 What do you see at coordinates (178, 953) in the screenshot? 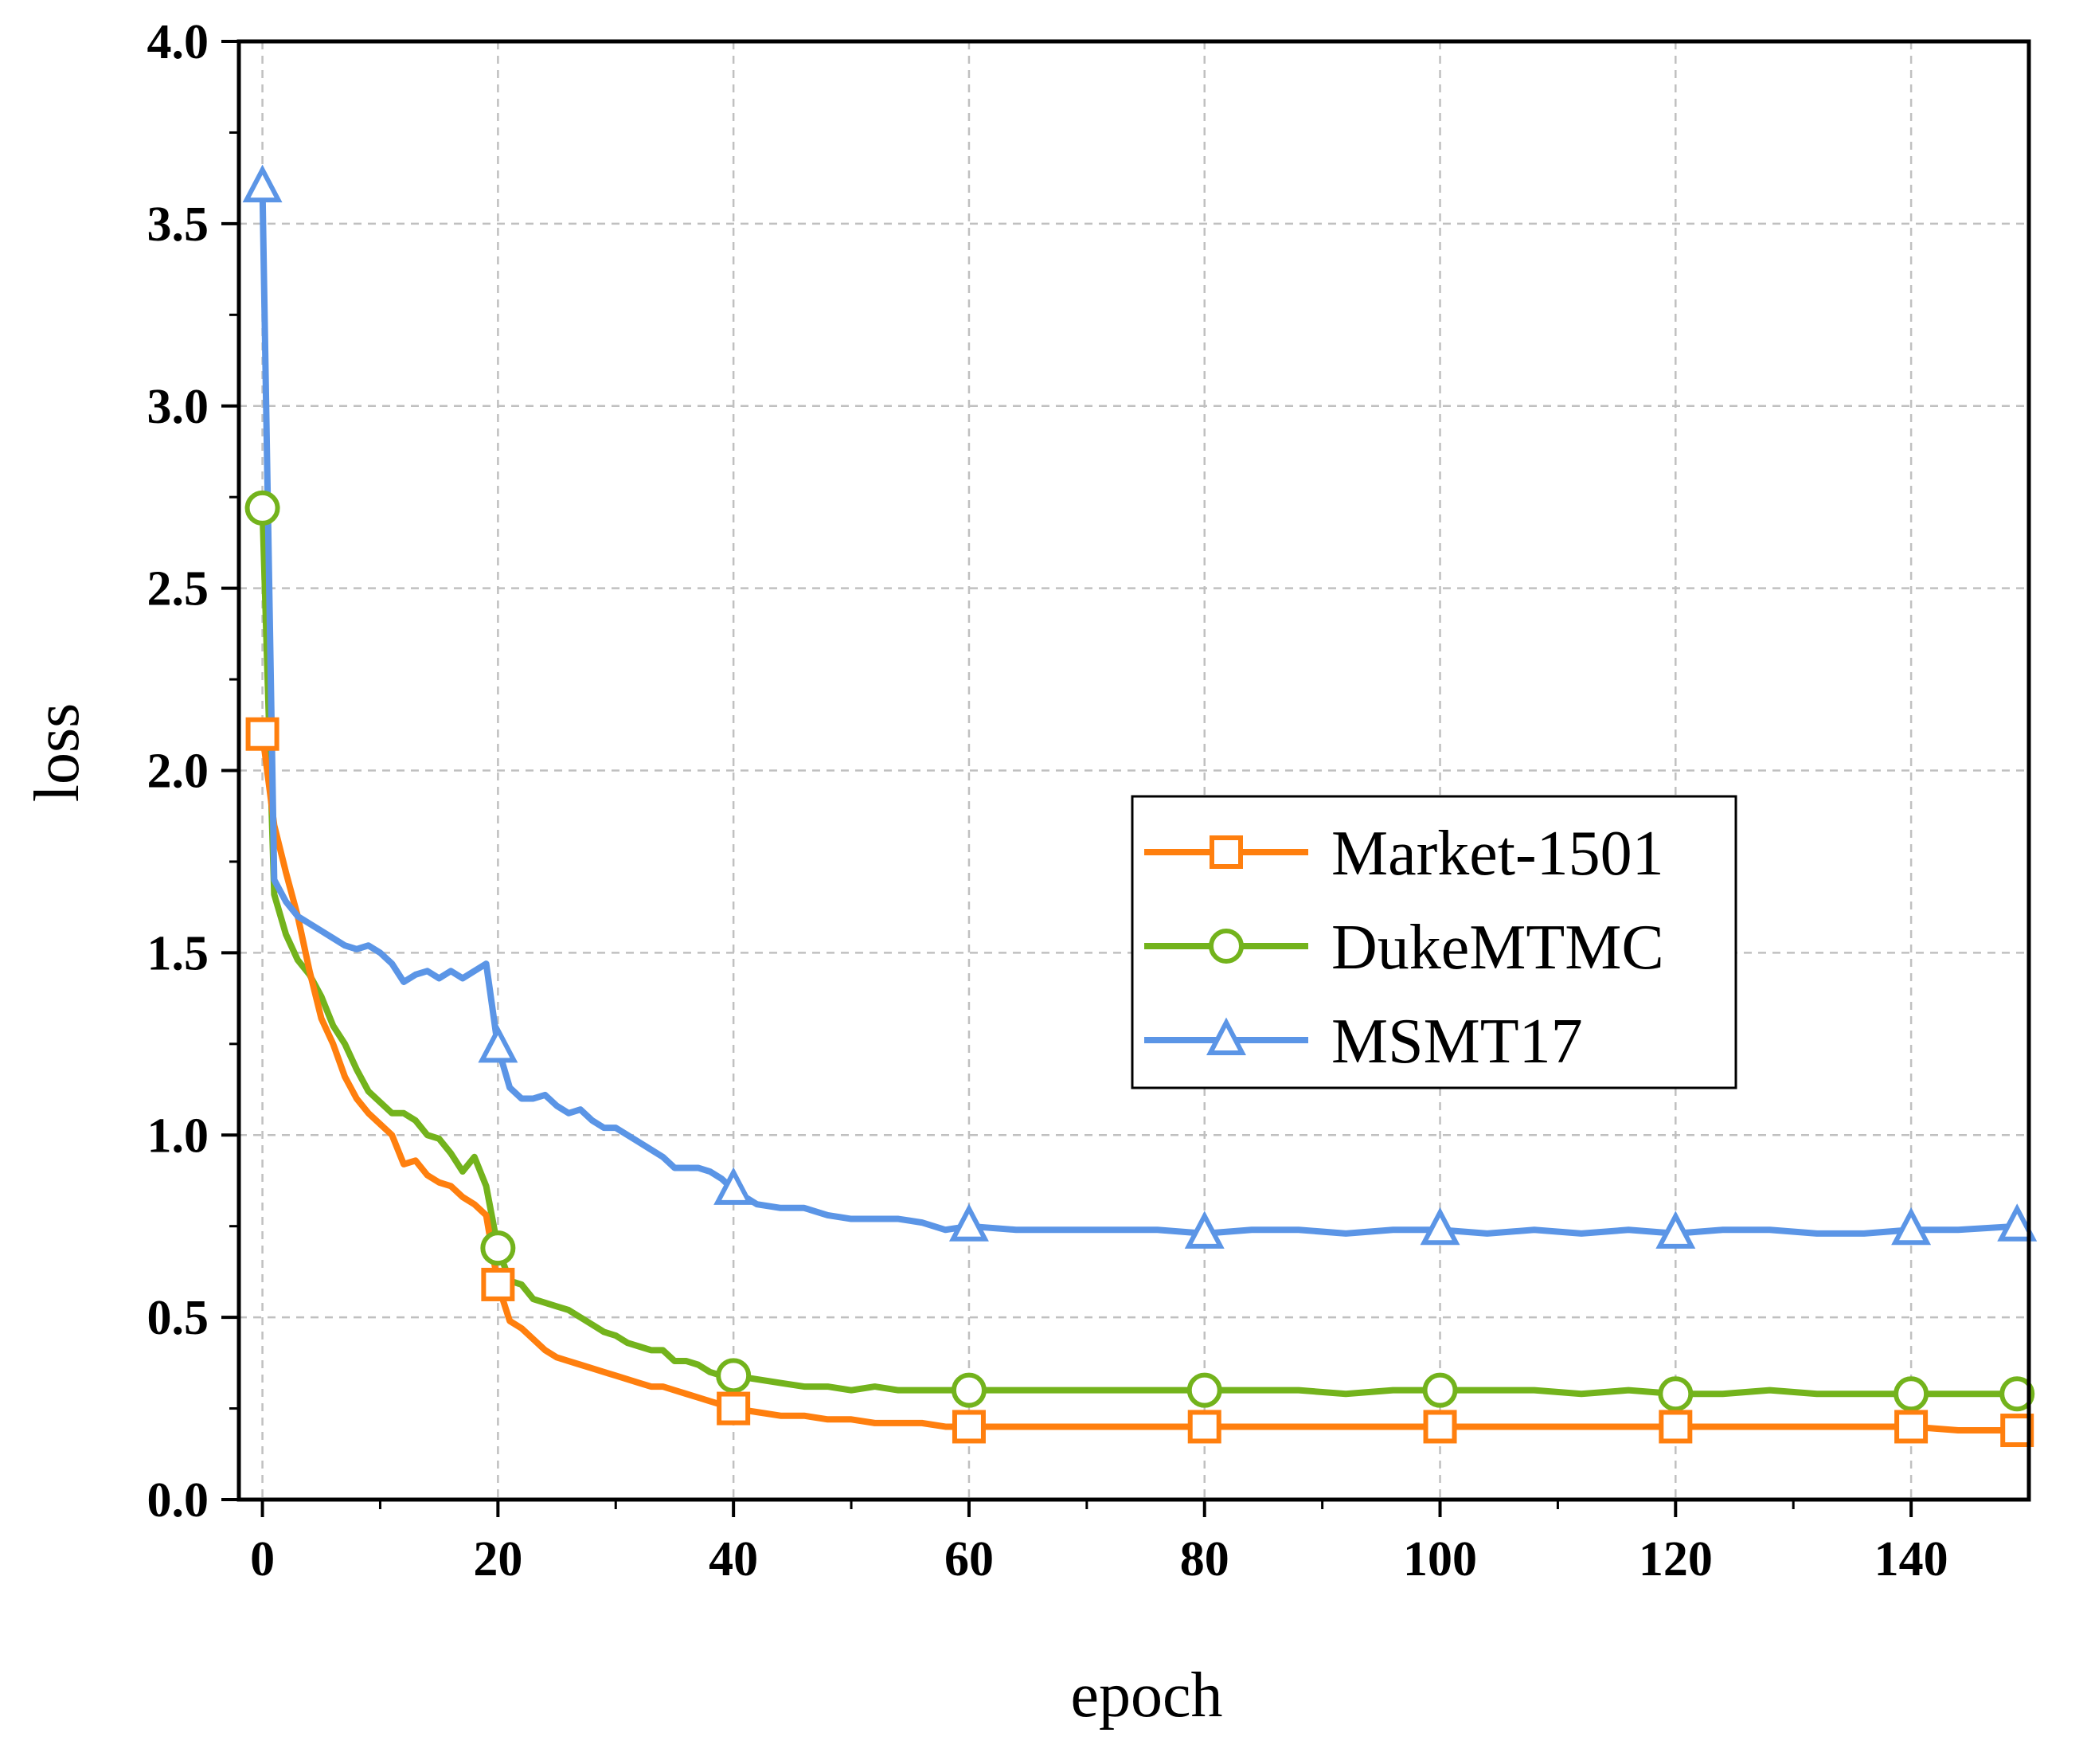
I see `y-tick-label: 1.5` at bounding box center [178, 953].